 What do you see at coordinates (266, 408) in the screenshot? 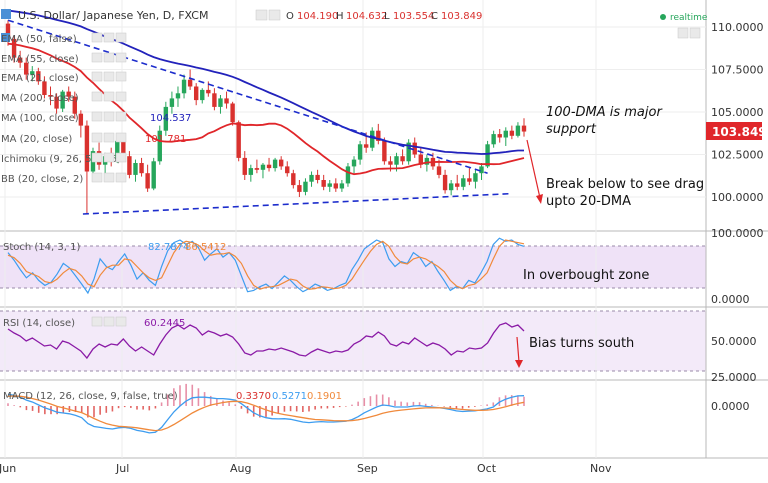
I see `macd-pane` at bounding box center [266, 408].